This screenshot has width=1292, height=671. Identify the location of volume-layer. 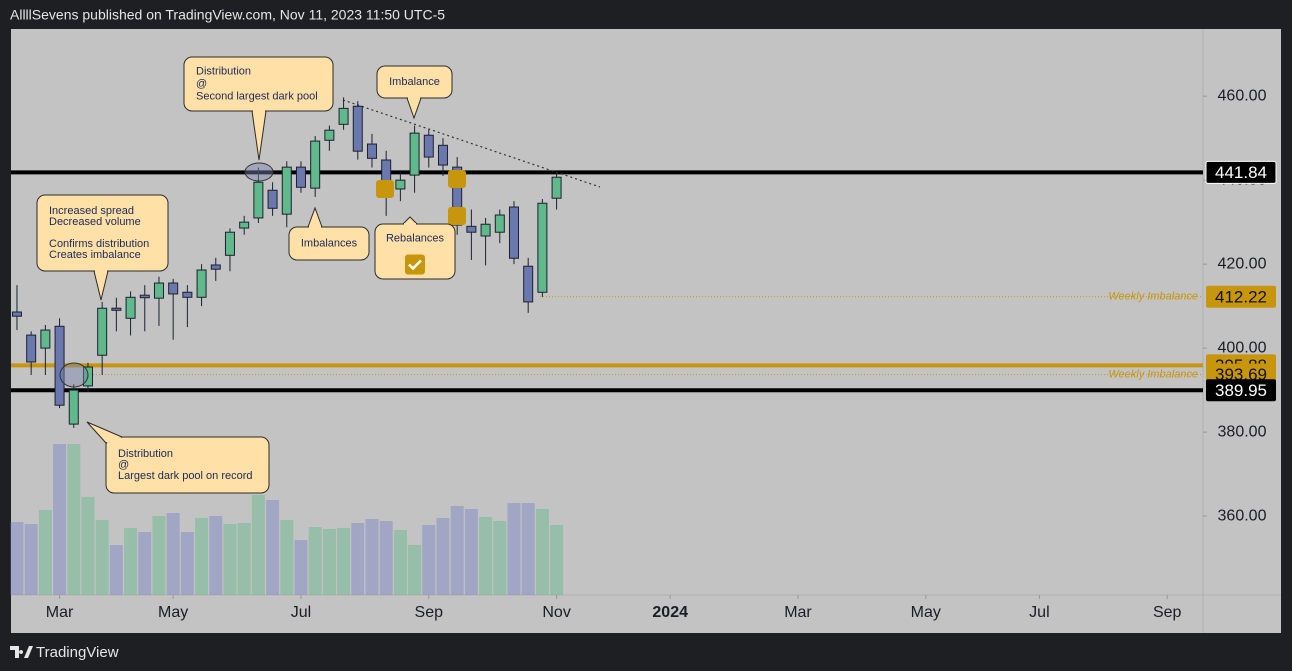
(287, 519).